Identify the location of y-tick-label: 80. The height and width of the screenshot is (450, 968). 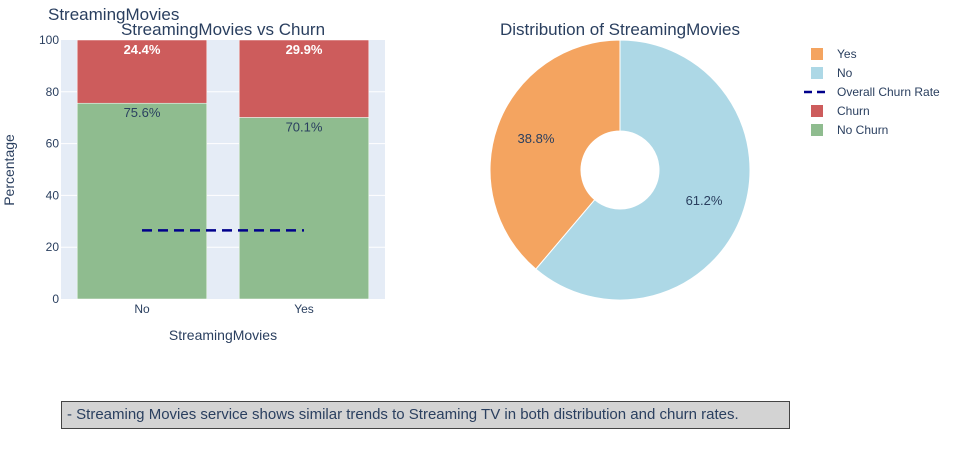
(53, 92).